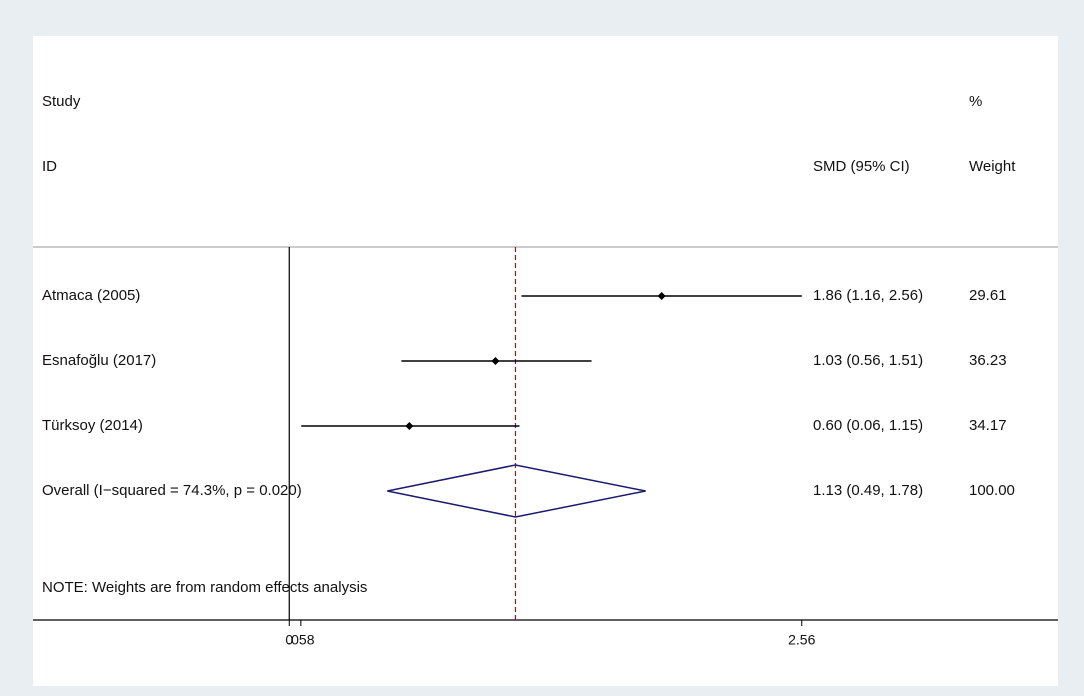 The image size is (1084, 696). What do you see at coordinates (992, 490) in the screenshot?
I see `weight-label: 100.00` at bounding box center [992, 490].